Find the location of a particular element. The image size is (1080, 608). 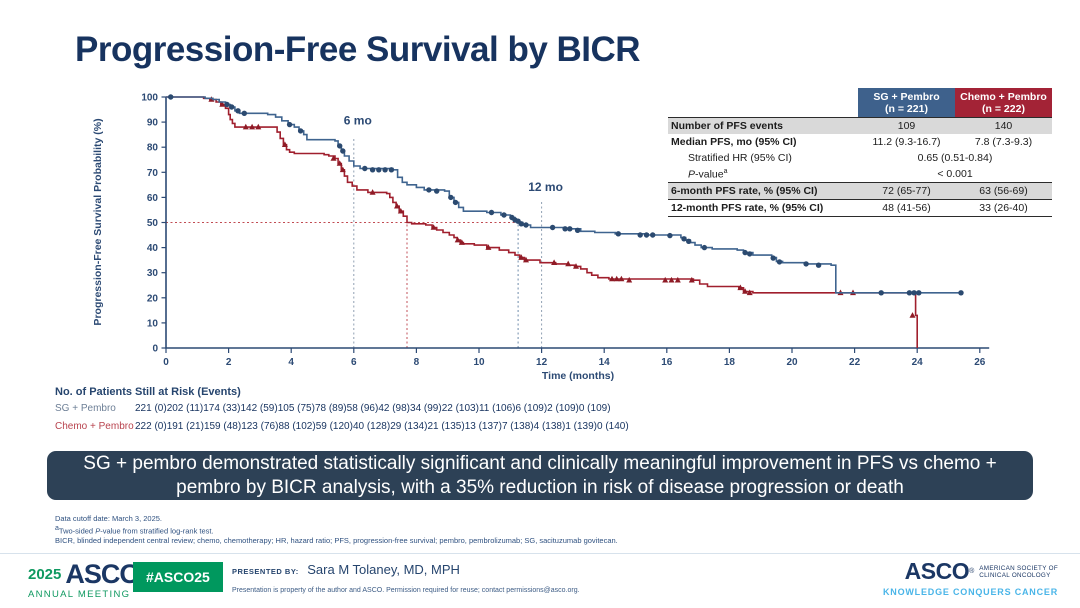

society-name: AMERICAN SOCIETY OF CLINICAL ONCOLOGY is located at coordinates (1018, 572).